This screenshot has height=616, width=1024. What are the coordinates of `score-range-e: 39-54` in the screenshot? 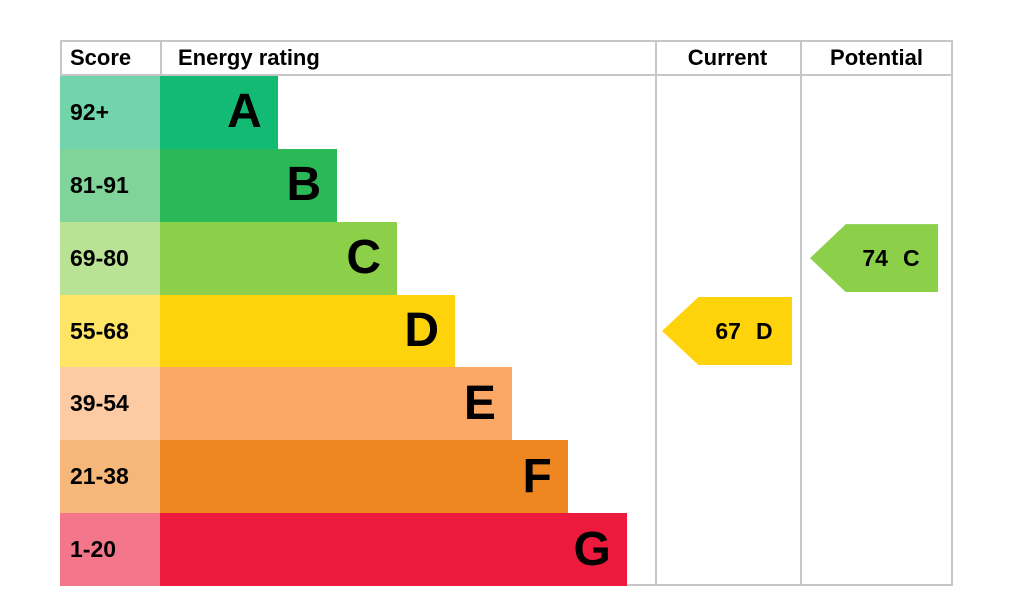 It's located at (110, 404).